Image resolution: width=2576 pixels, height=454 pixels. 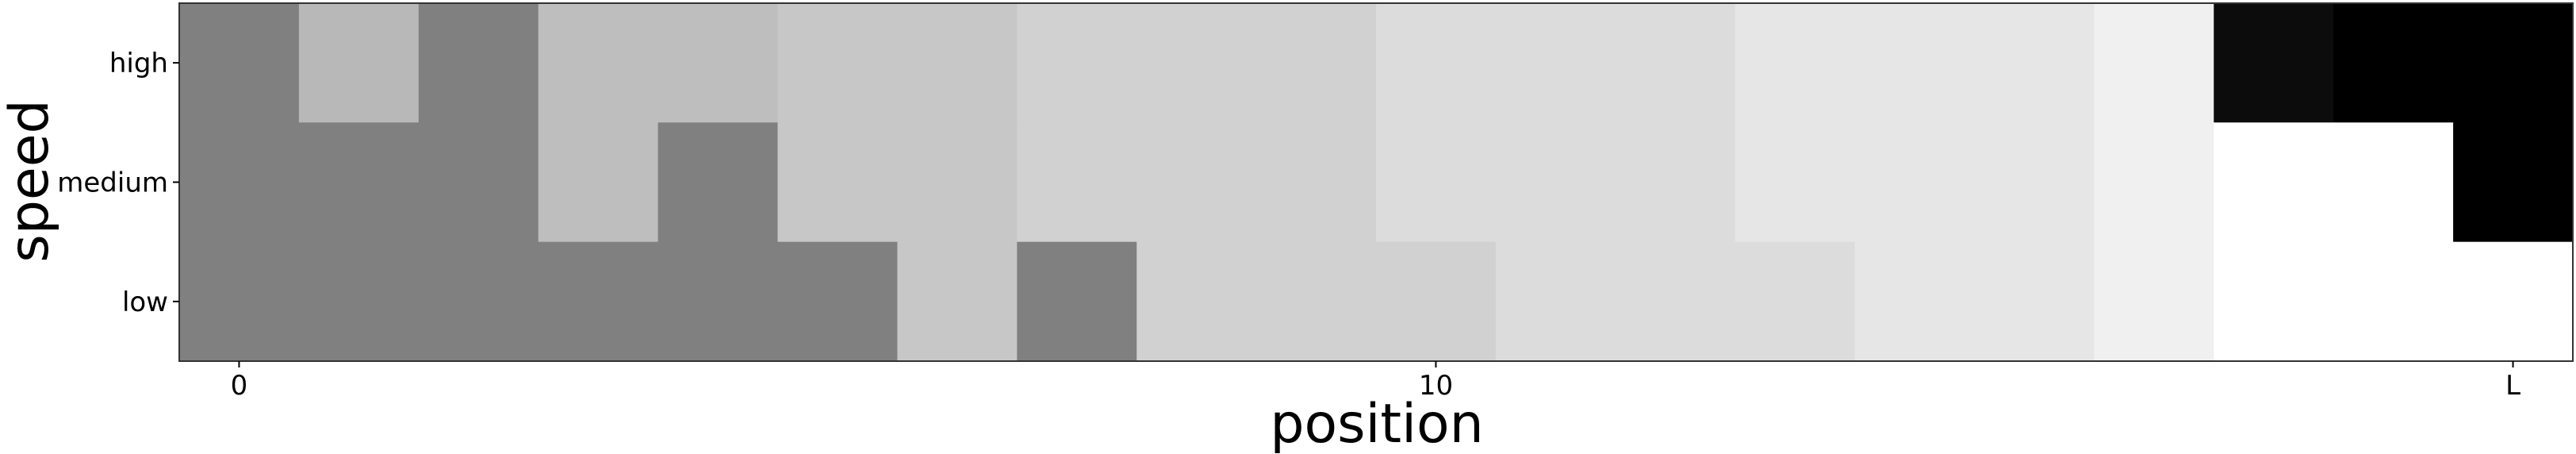 I want to click on x-tick-label: 10, so click(x=1436, y=386).